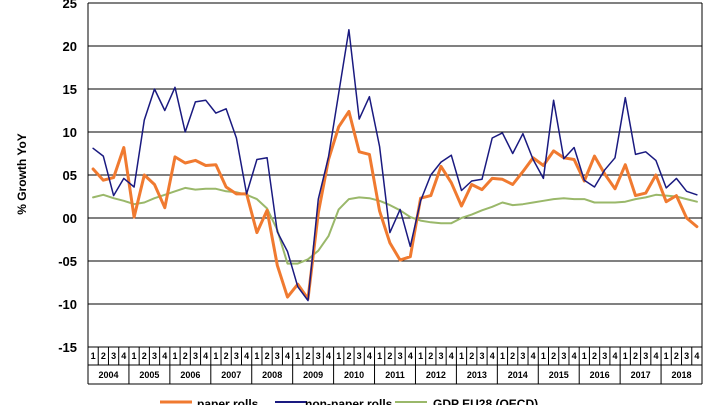 The width and height of the screenshot is (720, 405). I want to click on legend-label: non-paper rolls, so click(349, 401).